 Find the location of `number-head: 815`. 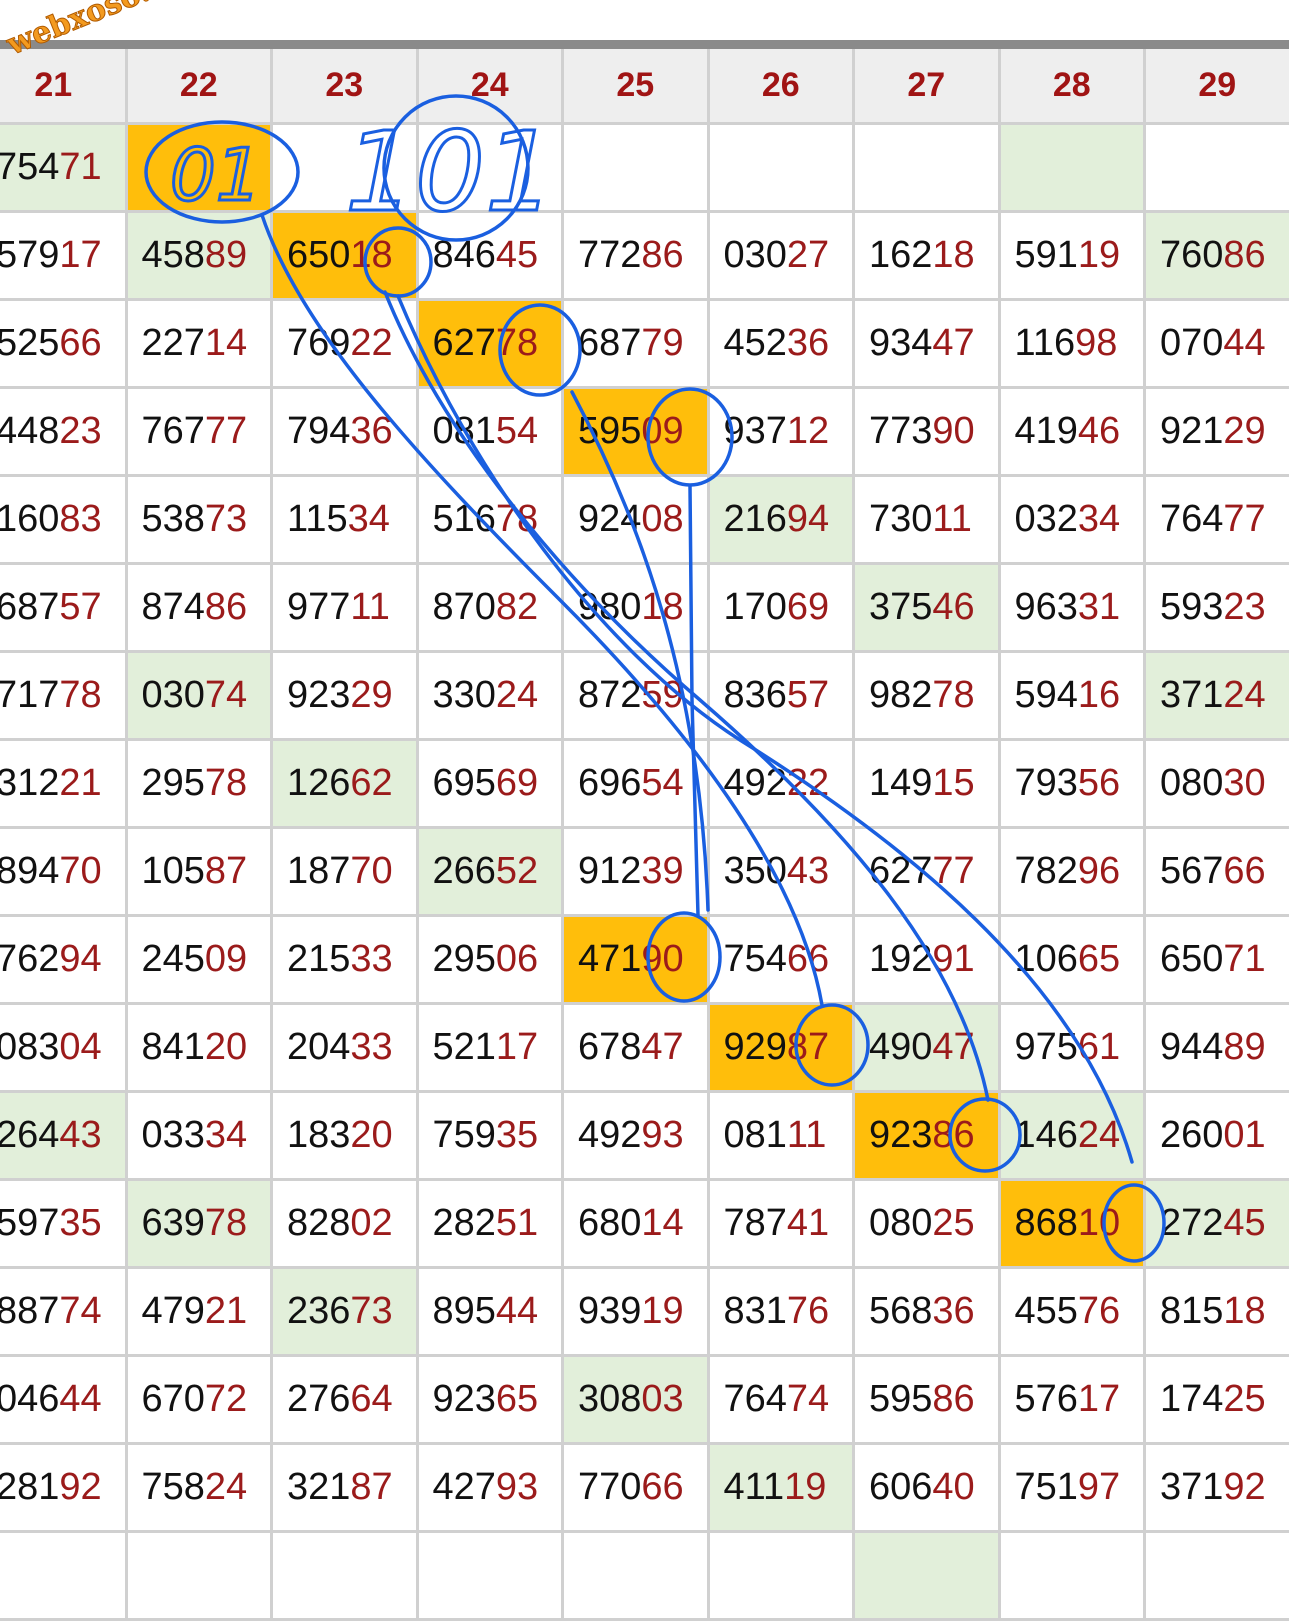

number-head: 815 is located at coordinates (1192, 1311).